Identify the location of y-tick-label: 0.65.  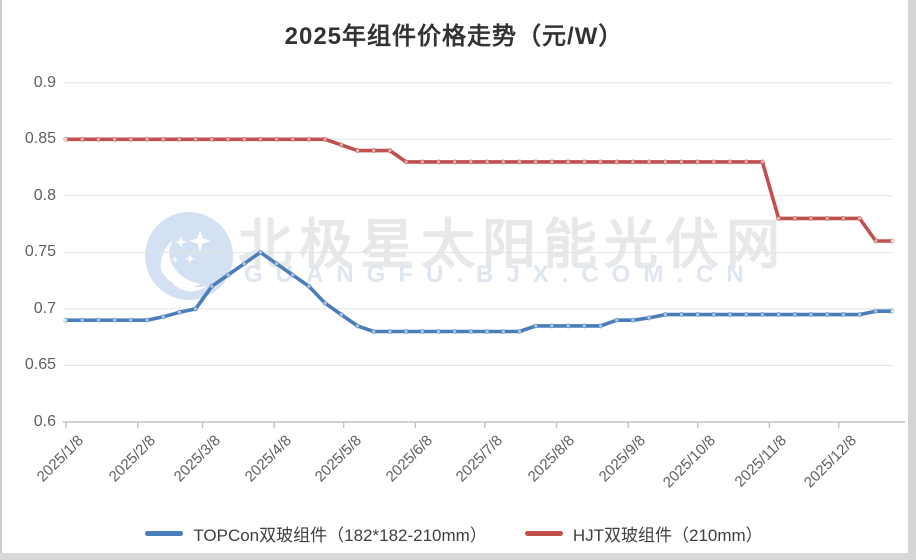
(40, 365).